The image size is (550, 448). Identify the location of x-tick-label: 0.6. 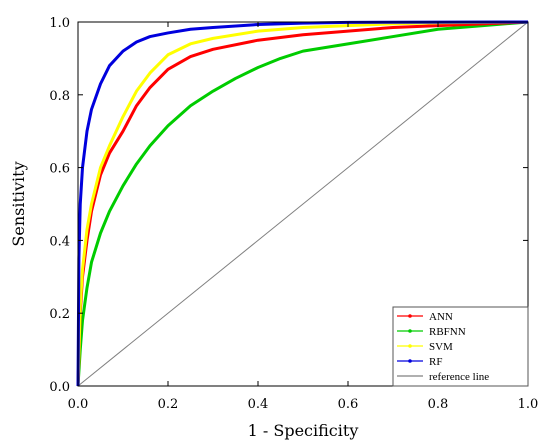
(348, 404).